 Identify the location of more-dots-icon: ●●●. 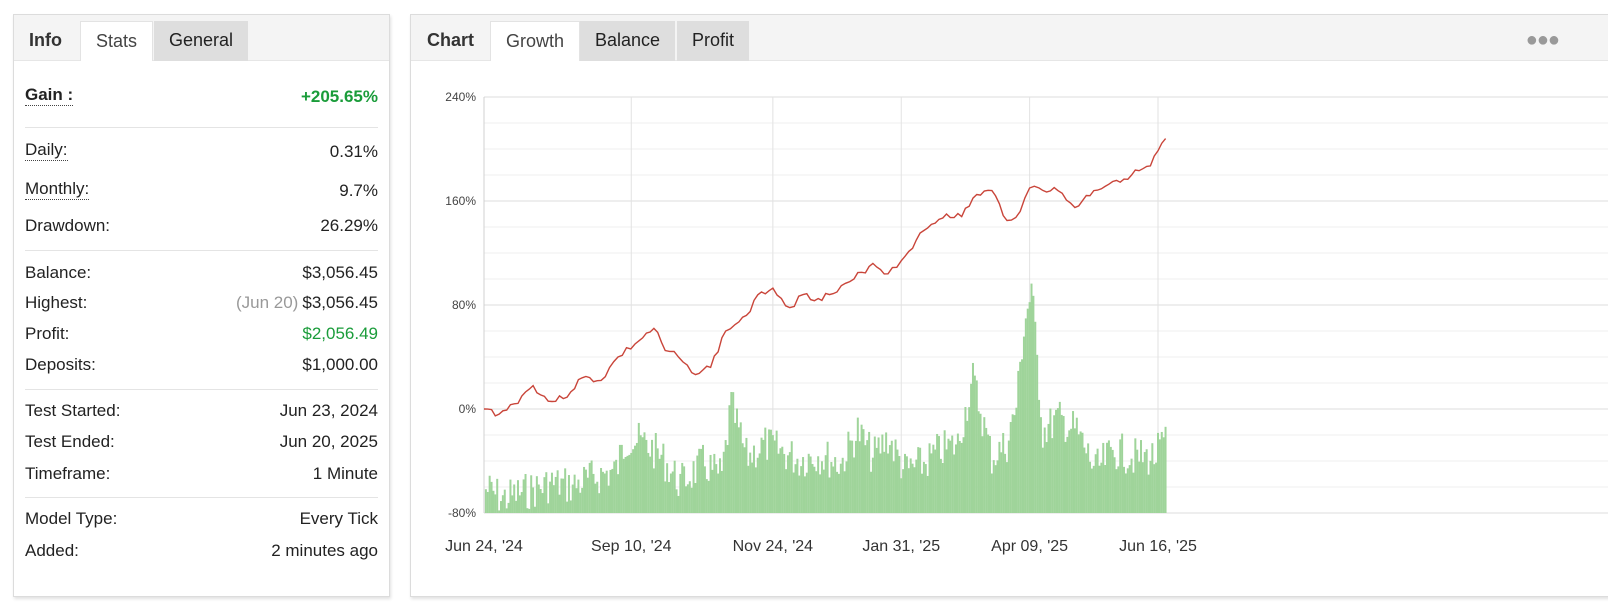
(1542, 40).